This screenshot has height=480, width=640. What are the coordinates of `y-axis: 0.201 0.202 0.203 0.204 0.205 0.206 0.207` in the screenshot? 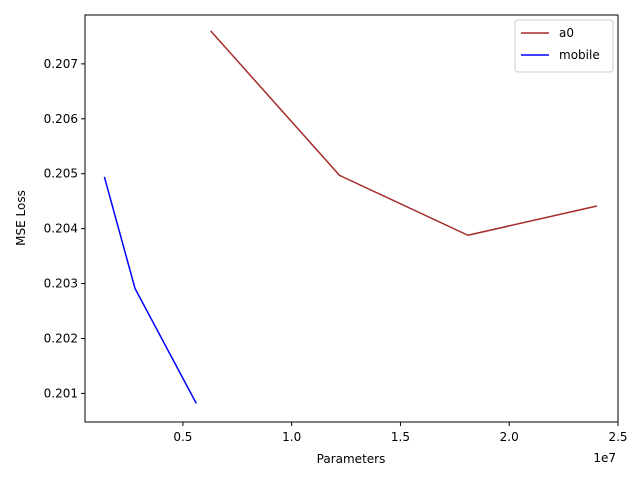 It's located at (64, 228).